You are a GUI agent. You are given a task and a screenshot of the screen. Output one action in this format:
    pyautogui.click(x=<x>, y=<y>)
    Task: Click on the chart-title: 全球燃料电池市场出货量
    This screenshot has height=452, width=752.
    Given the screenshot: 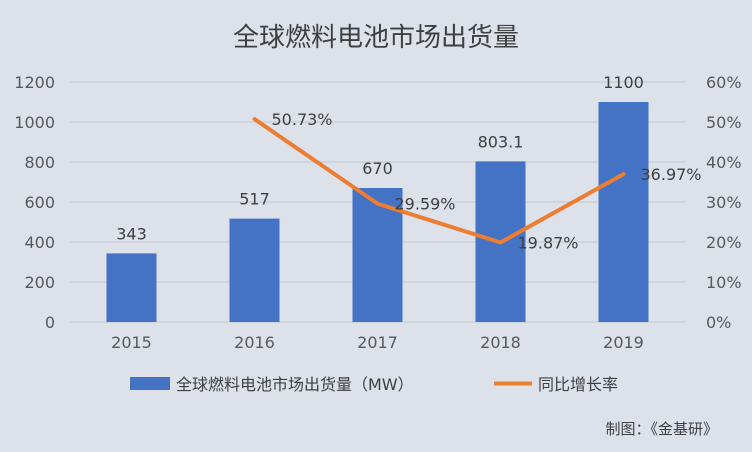 What is the action you would take?
    pyautogui.click(x=376, y=38)
    